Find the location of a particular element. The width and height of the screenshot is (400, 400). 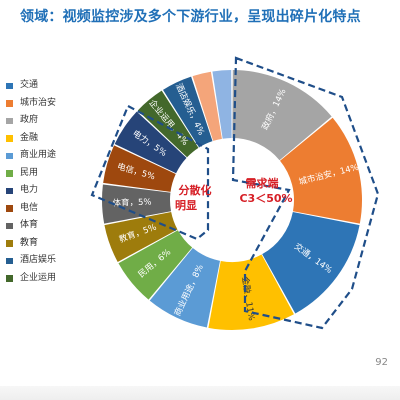

legend-item: 城市治安 is located at coordinates (44, 104).